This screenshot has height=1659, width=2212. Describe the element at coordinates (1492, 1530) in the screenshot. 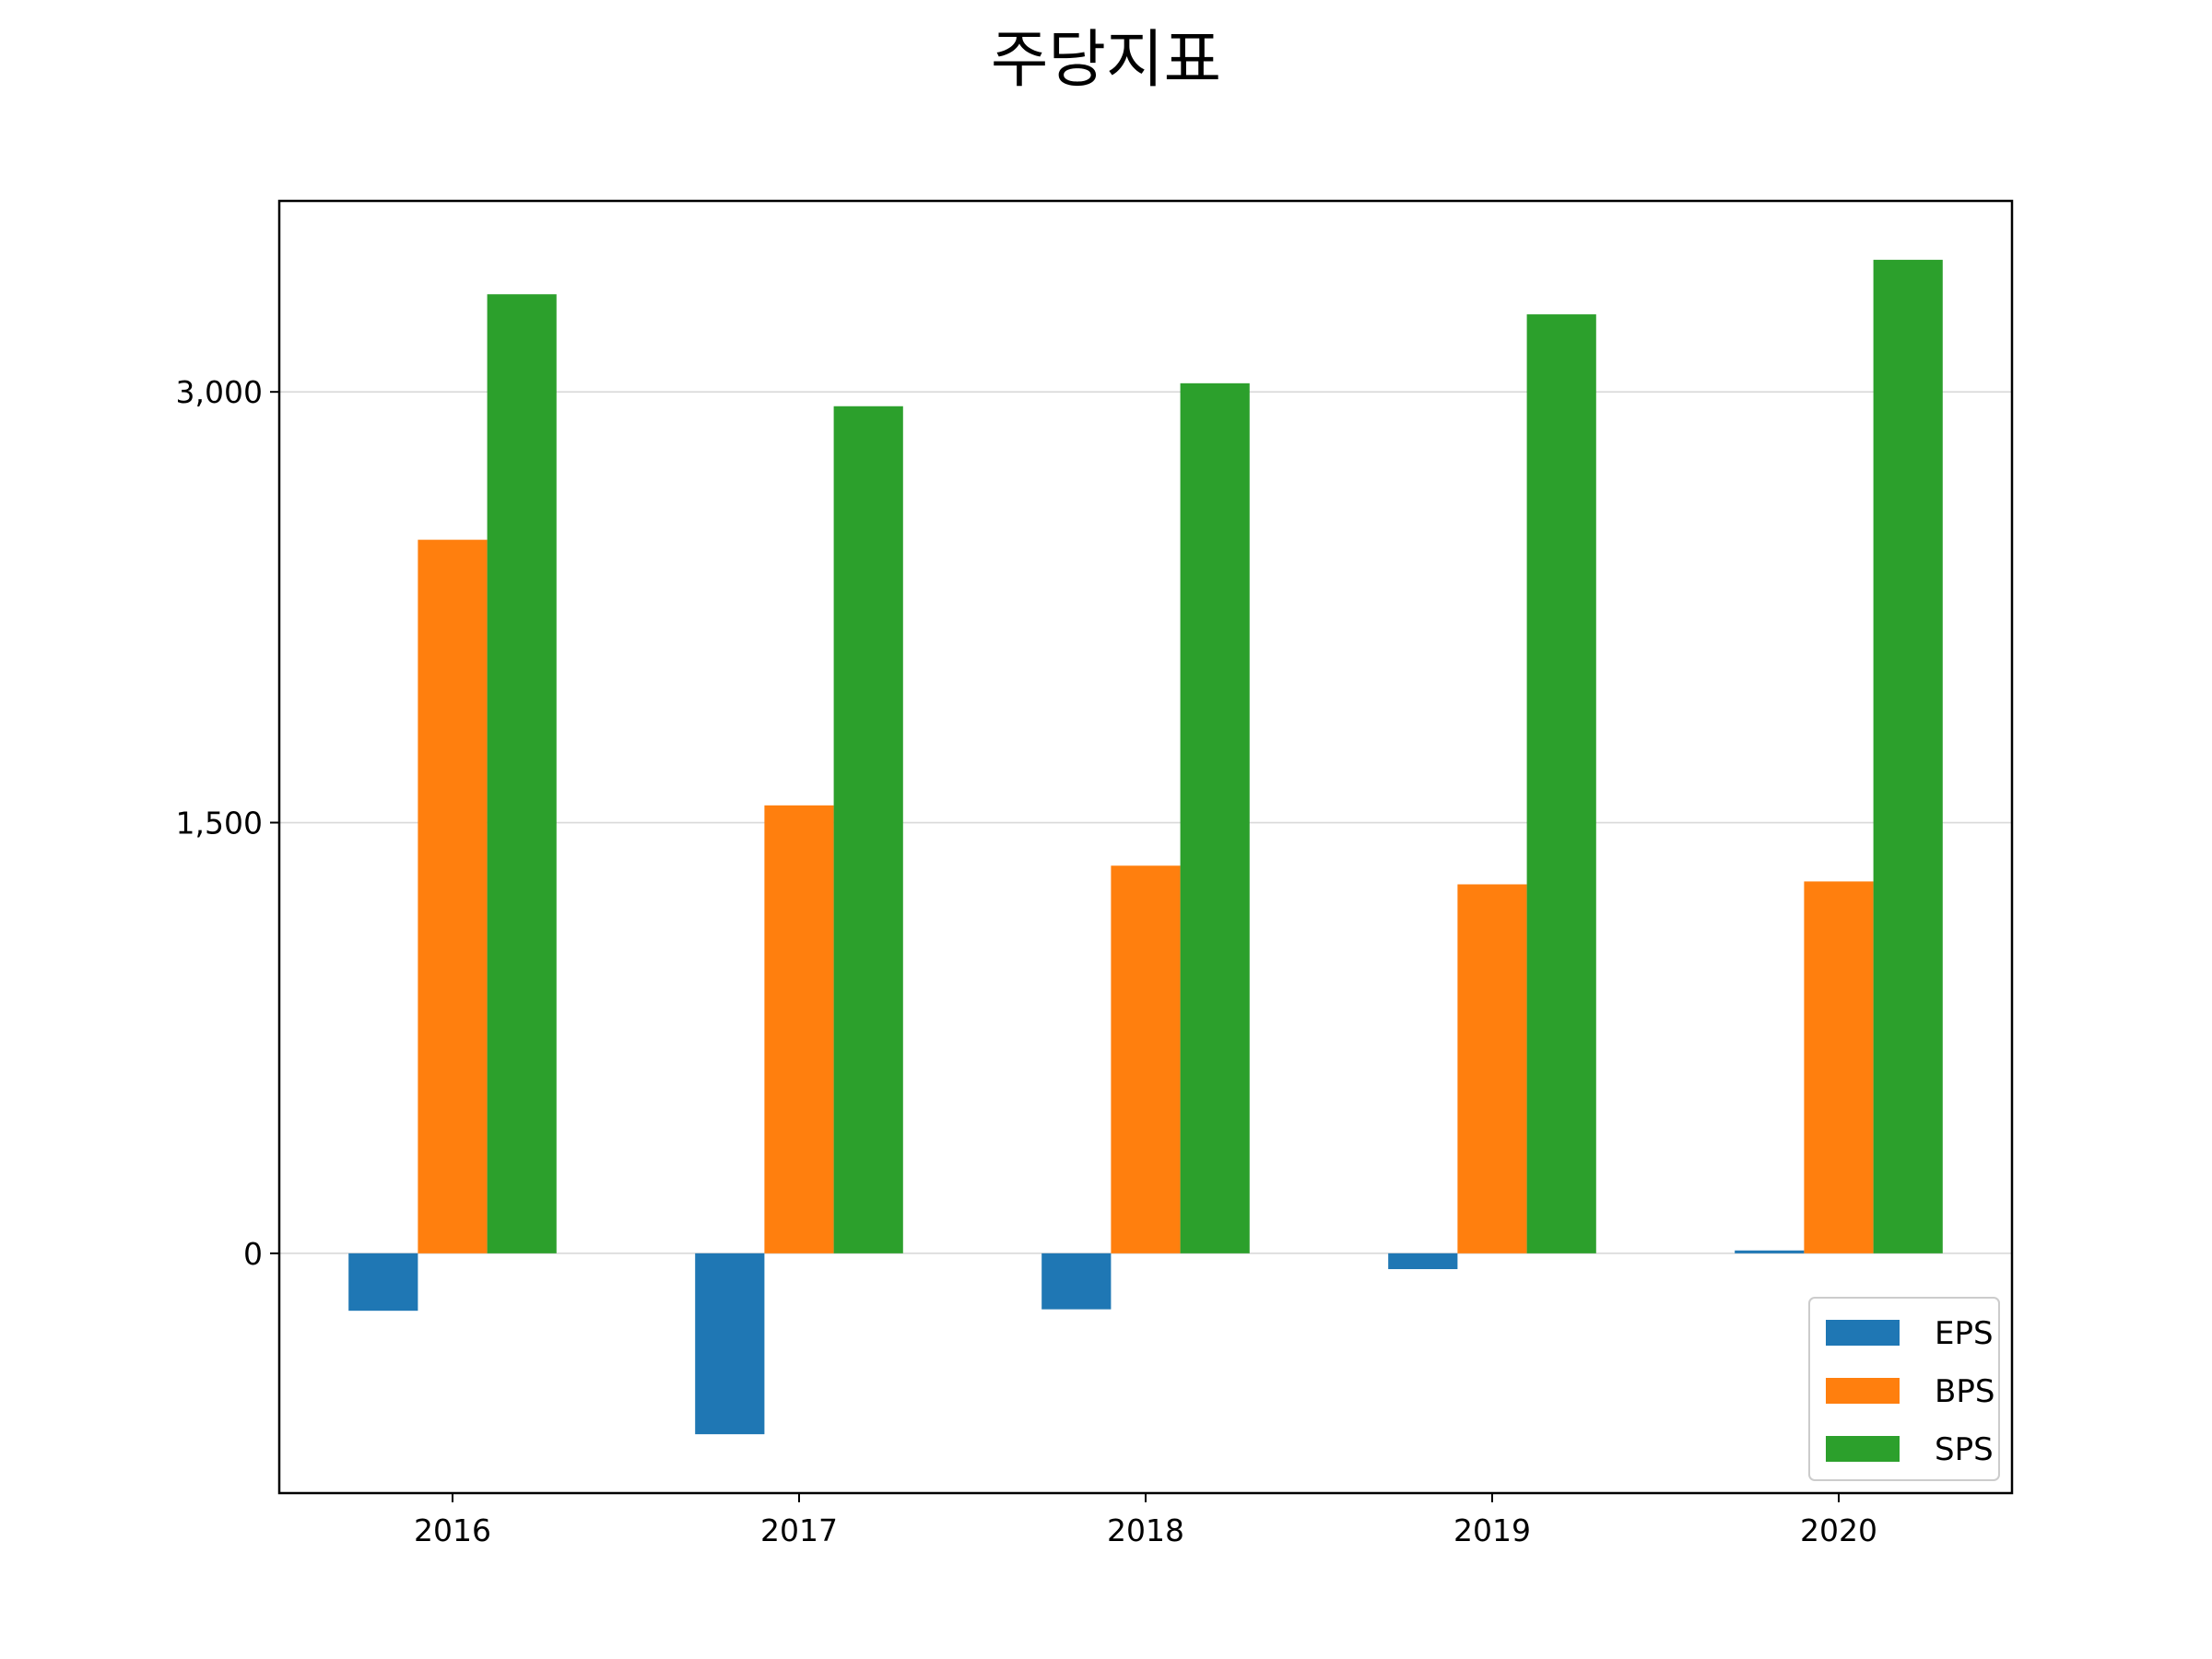

I see `x-tick-label: 2019` at that location.